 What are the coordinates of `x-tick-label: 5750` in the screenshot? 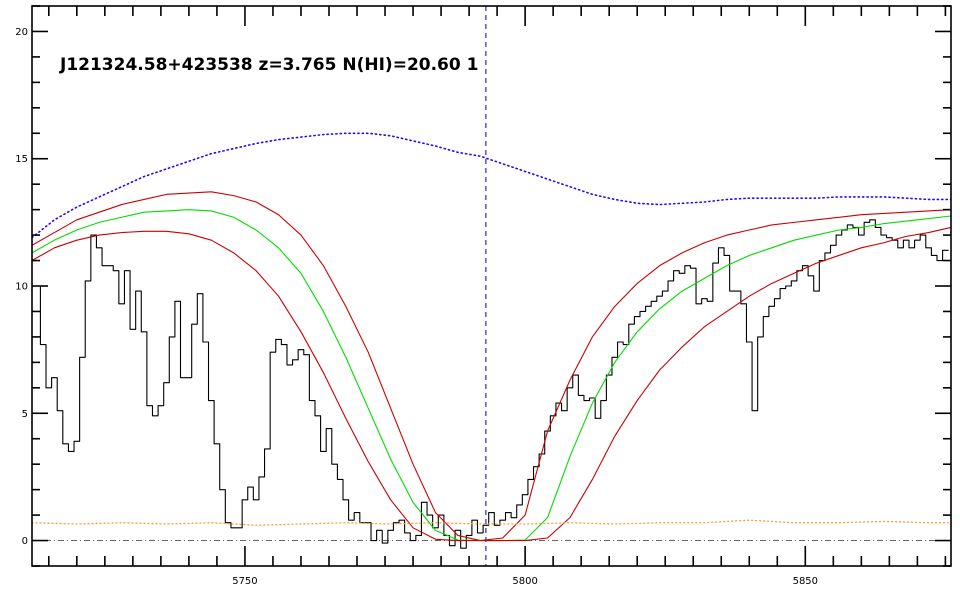 It's located at (244, 581).